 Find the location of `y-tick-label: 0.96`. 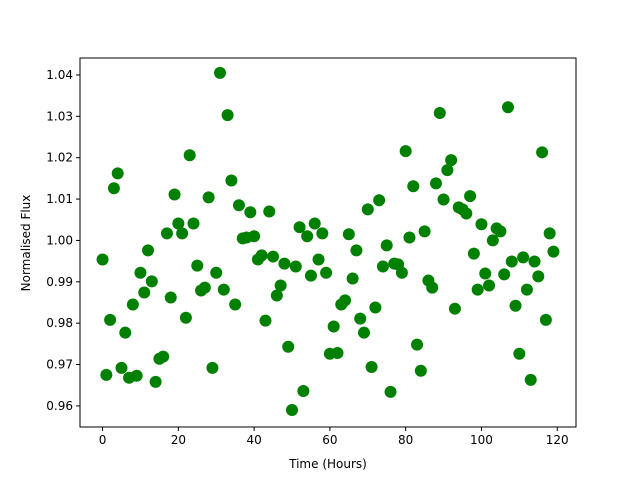

y-tick-label: 0.96 is located at coordinates (59, 406).